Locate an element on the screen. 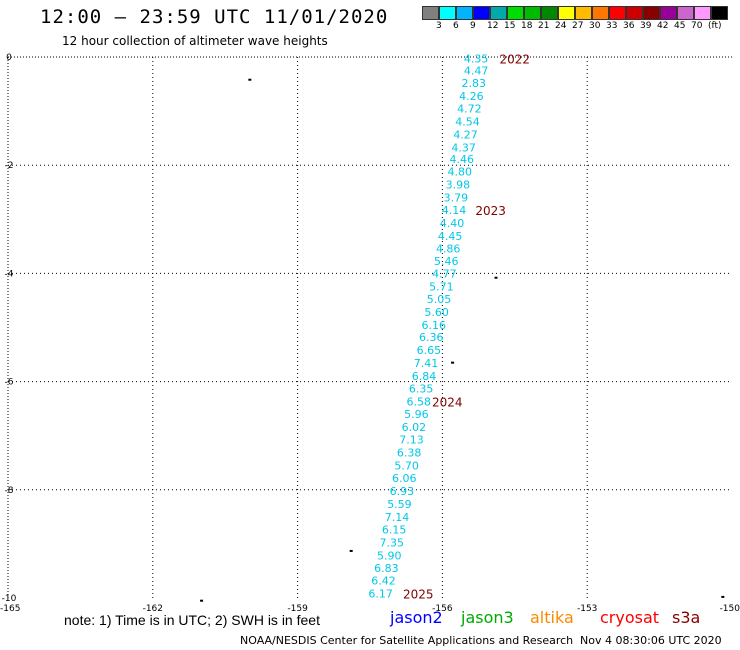 The image size is (740, 650). time-label: 2023 is located at coordinates (490, 211).